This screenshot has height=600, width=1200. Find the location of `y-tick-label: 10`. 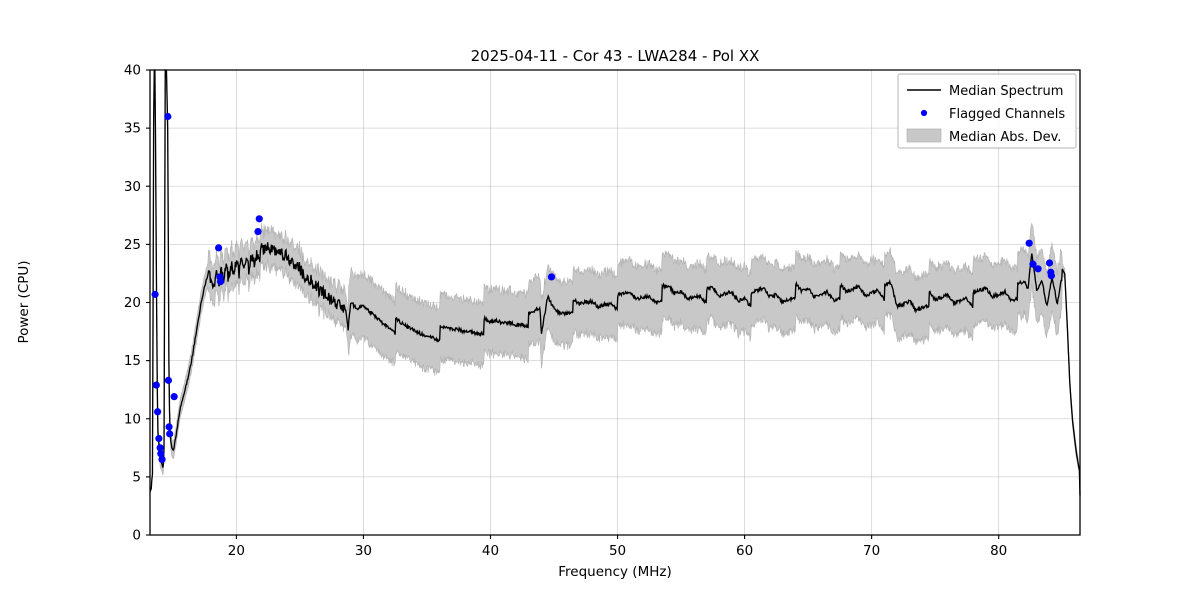

y-tick-label: 10 is located at coordinates (132, 419).